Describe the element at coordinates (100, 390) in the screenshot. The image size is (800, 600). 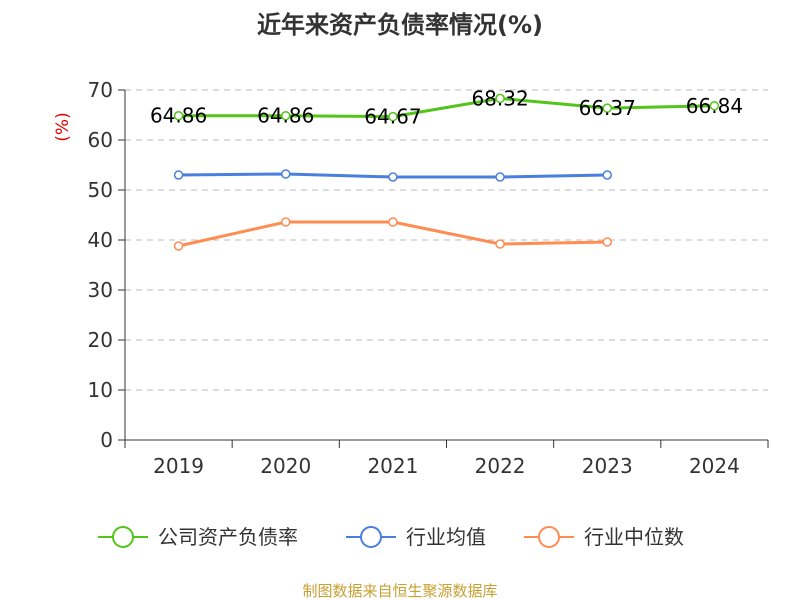
I see `y-tick-label: 10` at that location.